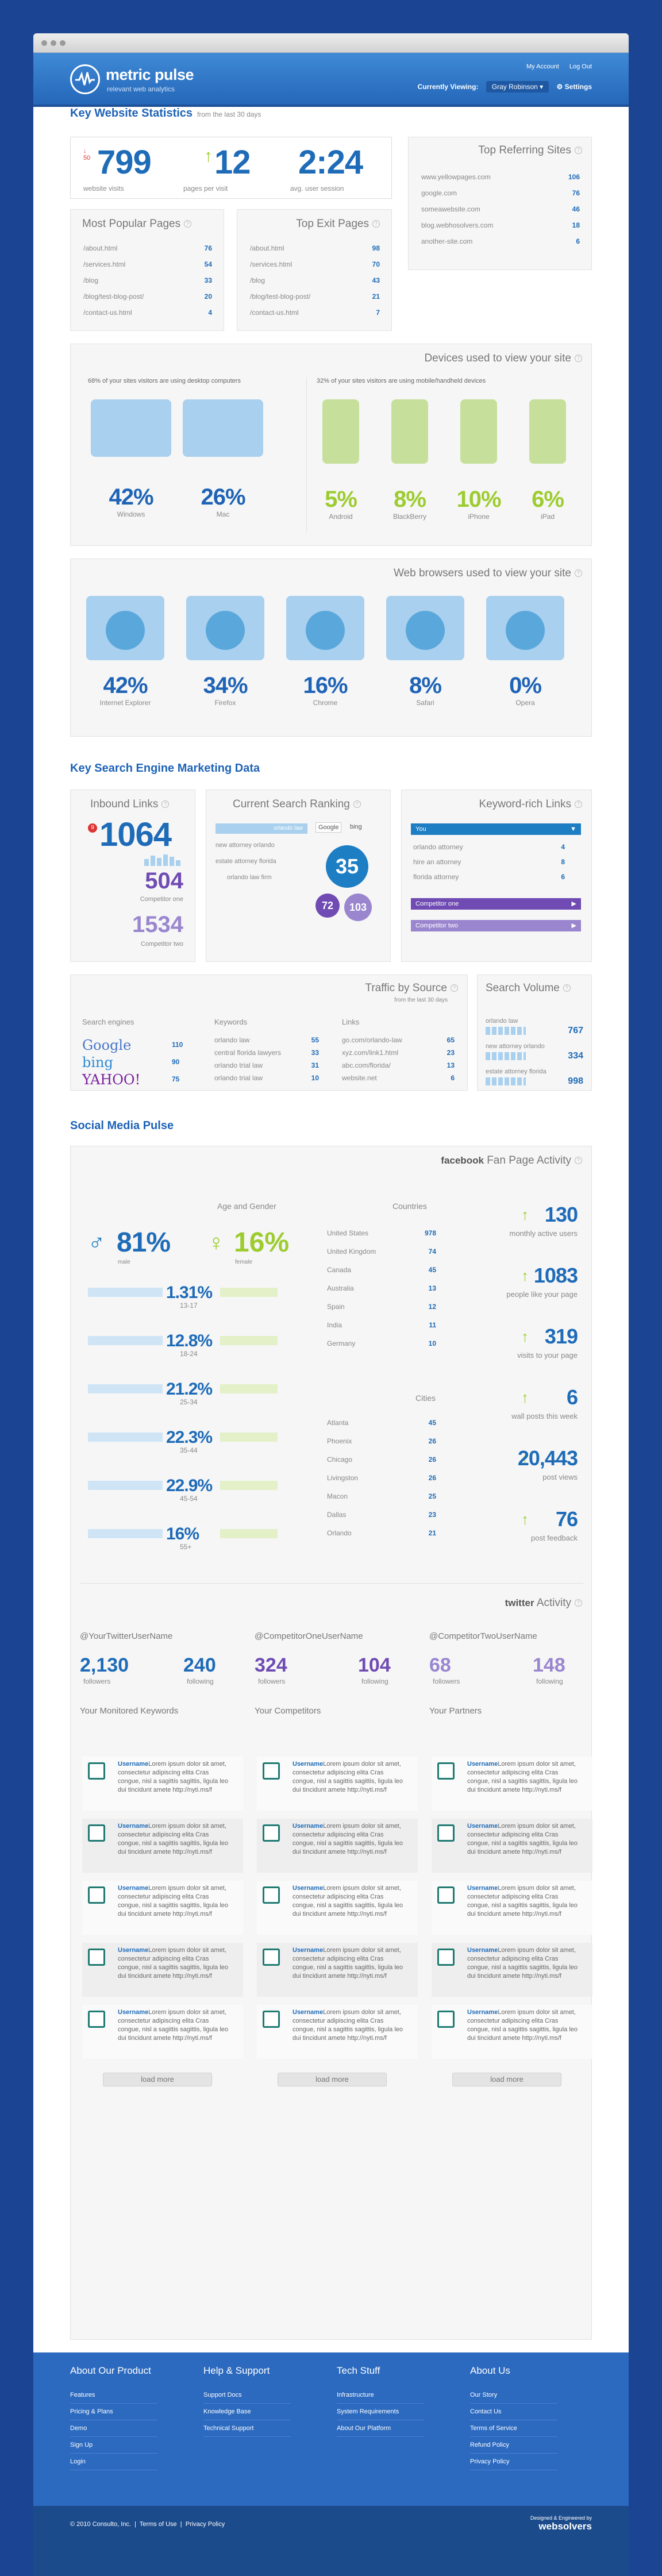 This screenshot has height=2576, width=662. I want to click on footer-link: Knowledge Base, so click(247, 2412).